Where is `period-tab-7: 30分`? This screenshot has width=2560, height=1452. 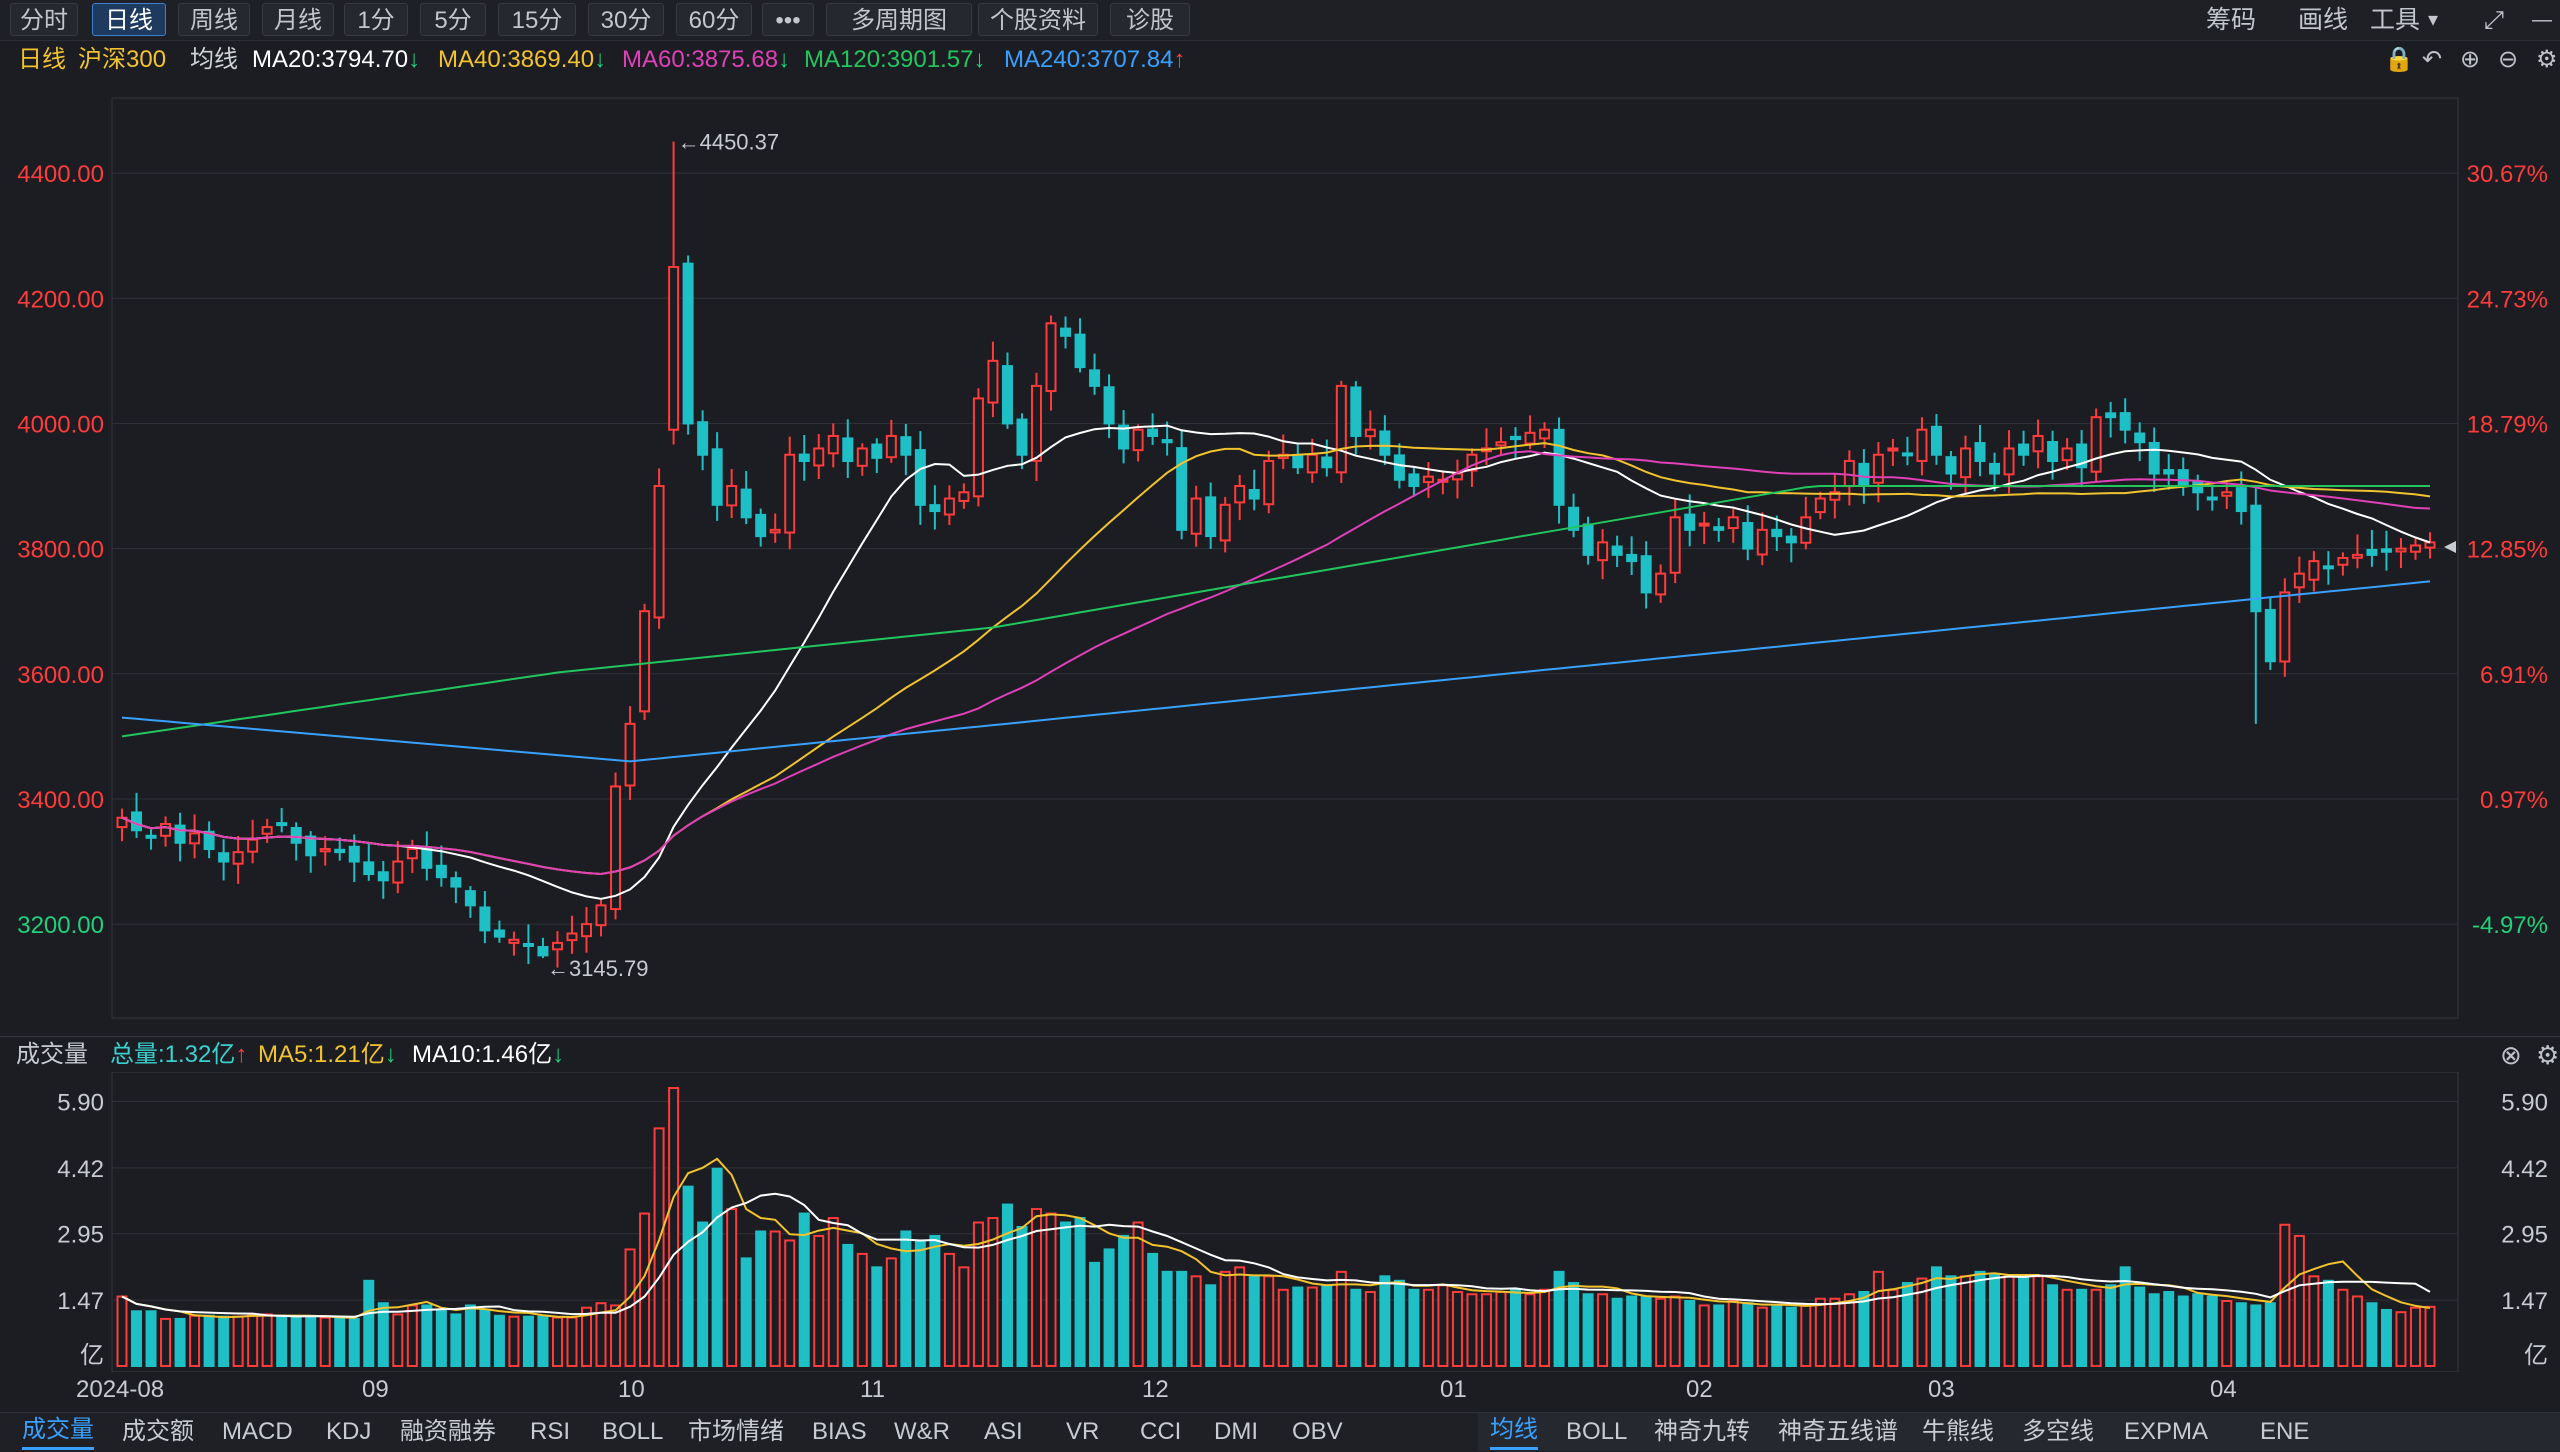 period-tab-7: 30分 is located at coordinates (626, 19).